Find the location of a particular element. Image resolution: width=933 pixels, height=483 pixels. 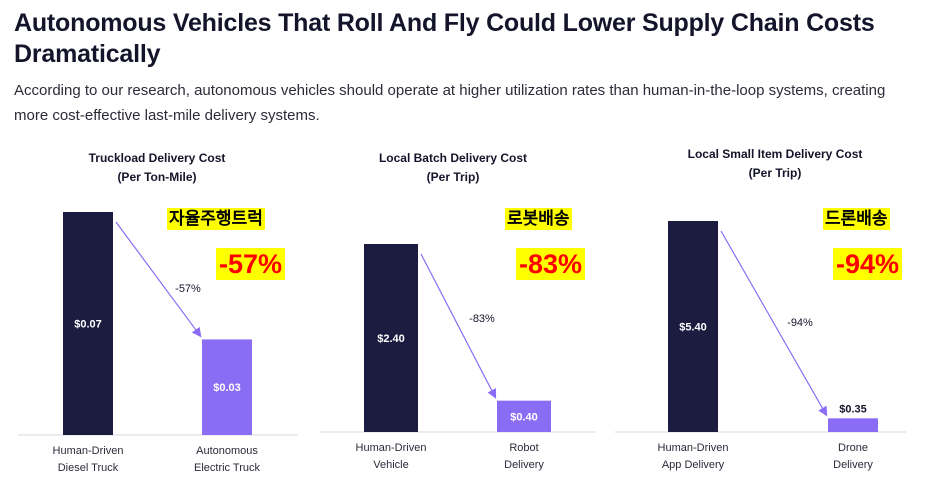

chart-title: Local Batch Delivery Cost is located at coordinates (453, 158).